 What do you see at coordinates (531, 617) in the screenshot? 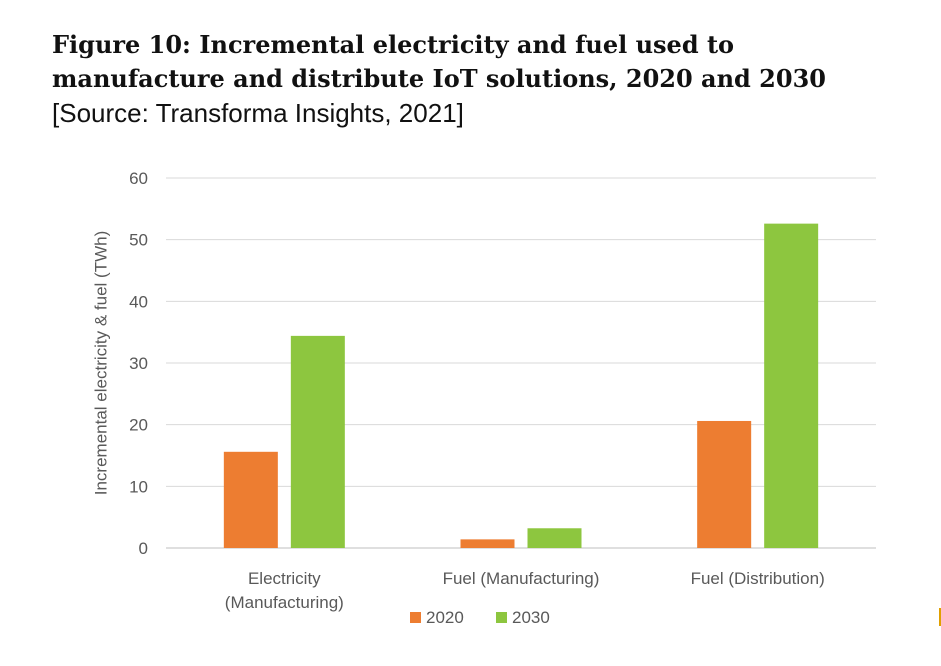
I see `legend-label-2030: 2030` at bounding box center [531, 617].